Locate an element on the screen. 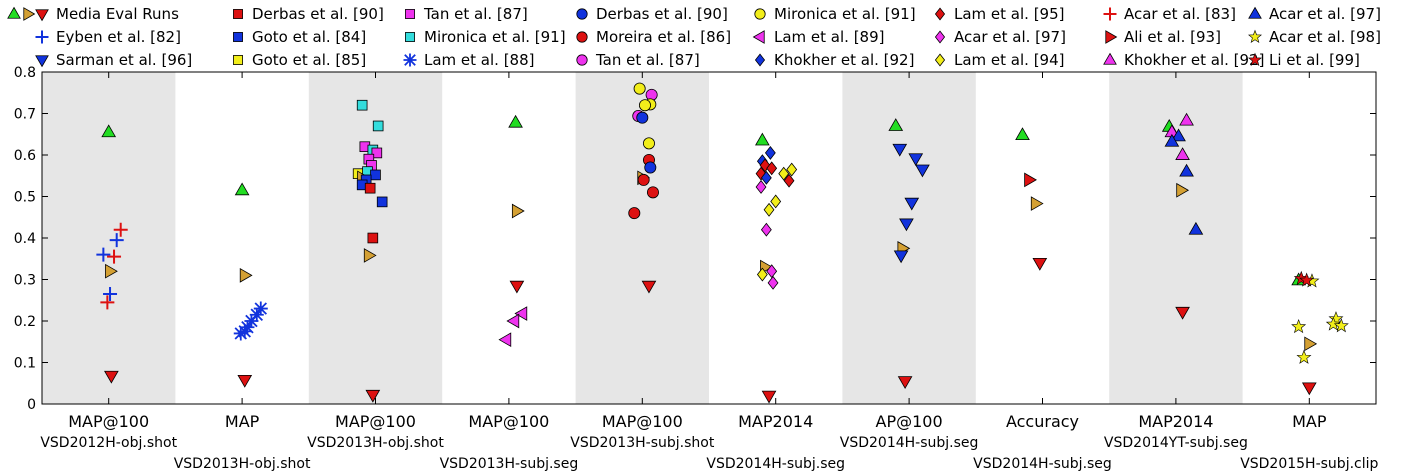  legend-label: Sarman et al. [96] is located at coordinates (124, 60).